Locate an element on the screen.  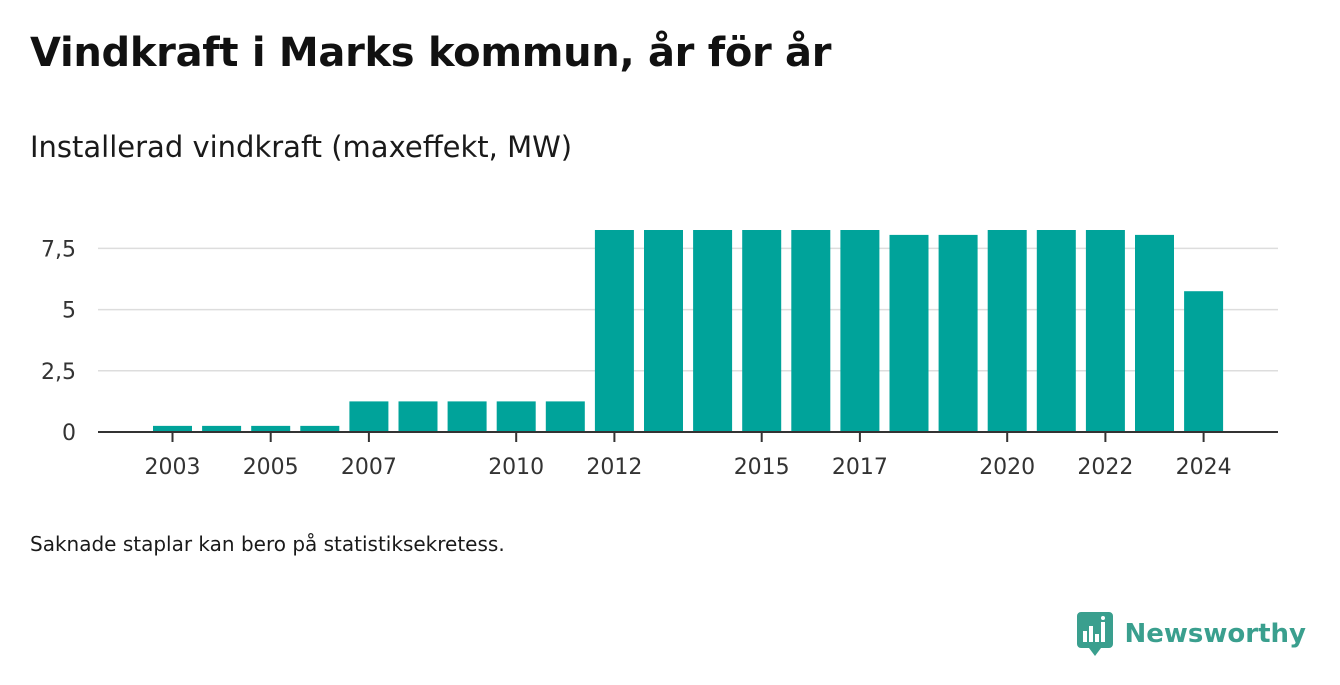
x-tick-label: 2012 is located at coordinates (614, 467).